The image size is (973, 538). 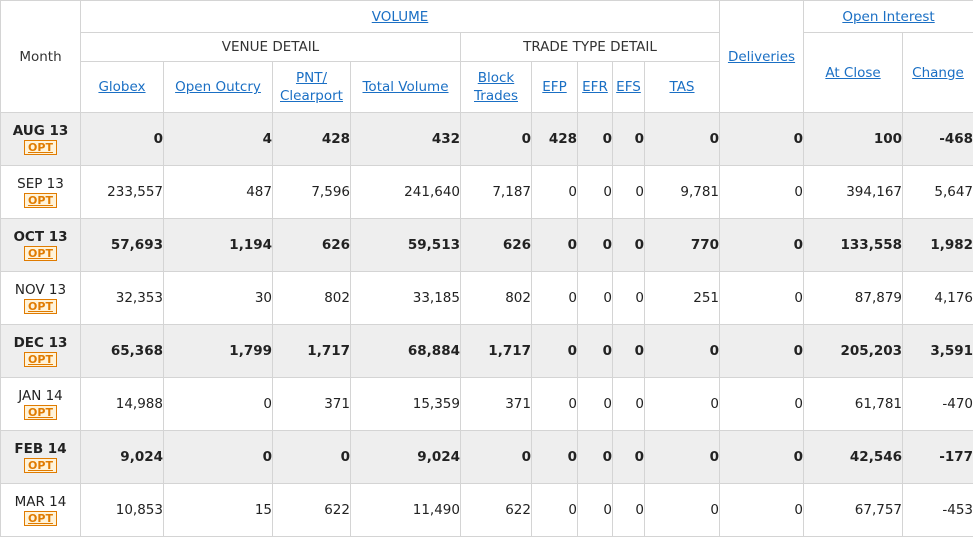 I want to click on change-link: Change, so click(x=938, y=72).